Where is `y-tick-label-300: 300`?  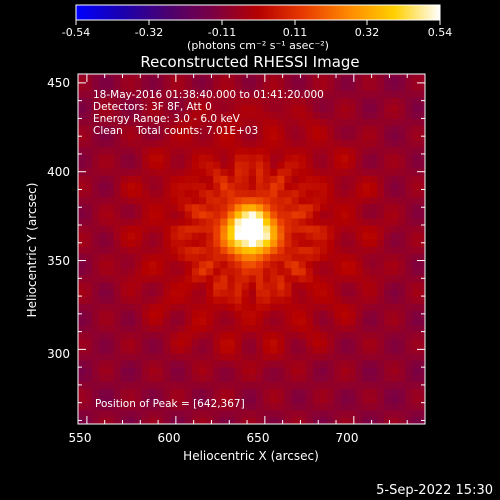
y-tick-label-300: 300 is located at coordinates (58, 354).